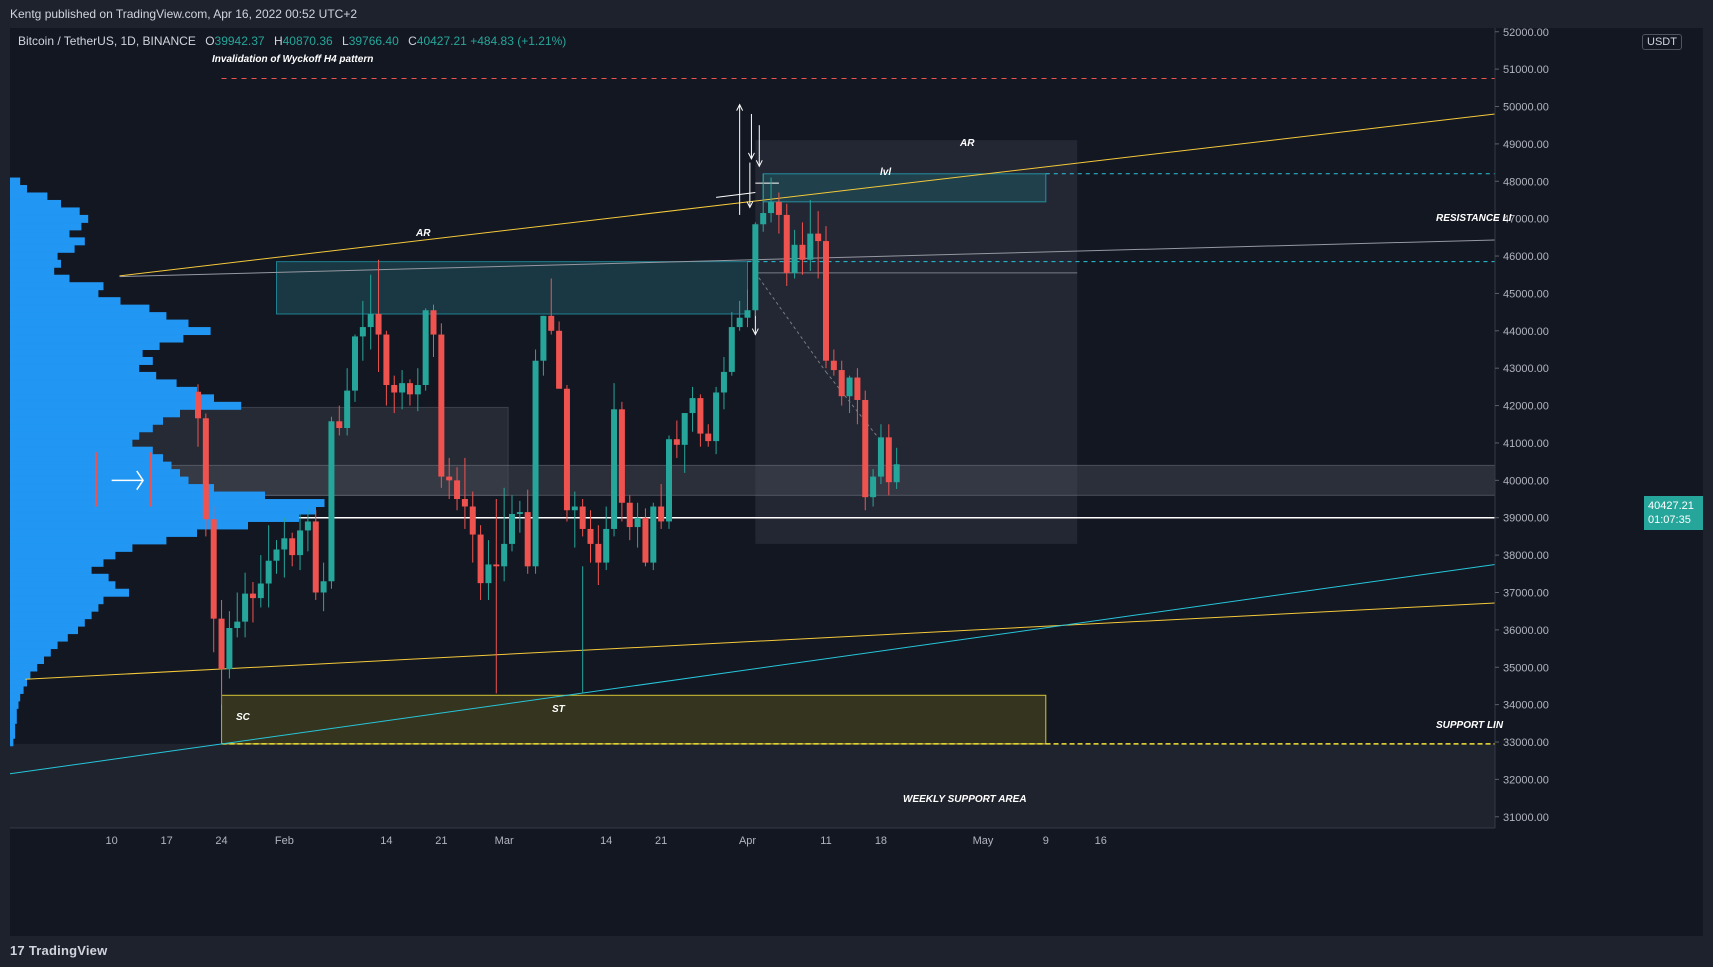  I want to click on last-price-tag: 40427.21 01:07:35, so click(1673, 513).